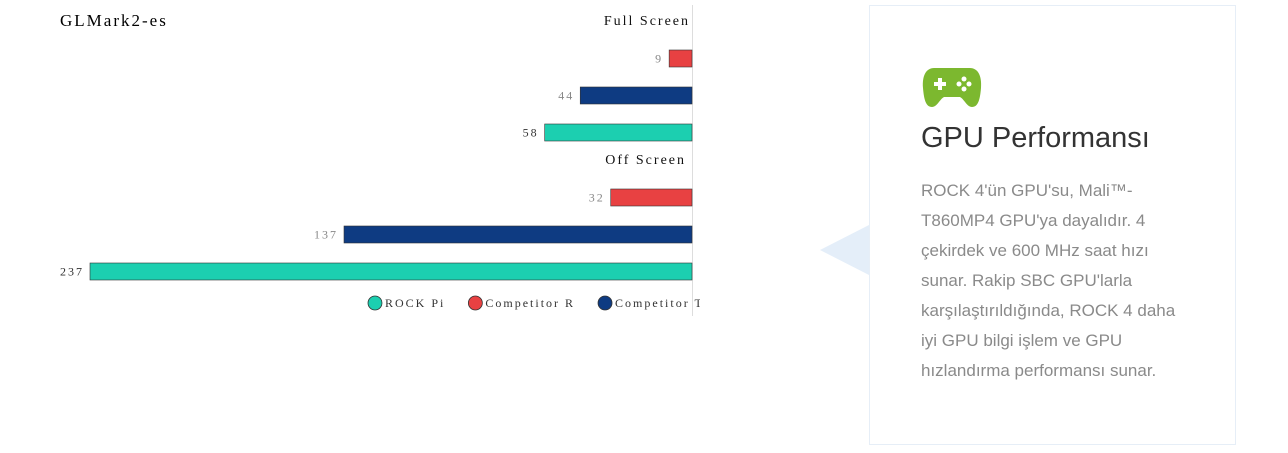 The image size is (1288, 453). I want to click on value-label: 237, so click(72, 271).